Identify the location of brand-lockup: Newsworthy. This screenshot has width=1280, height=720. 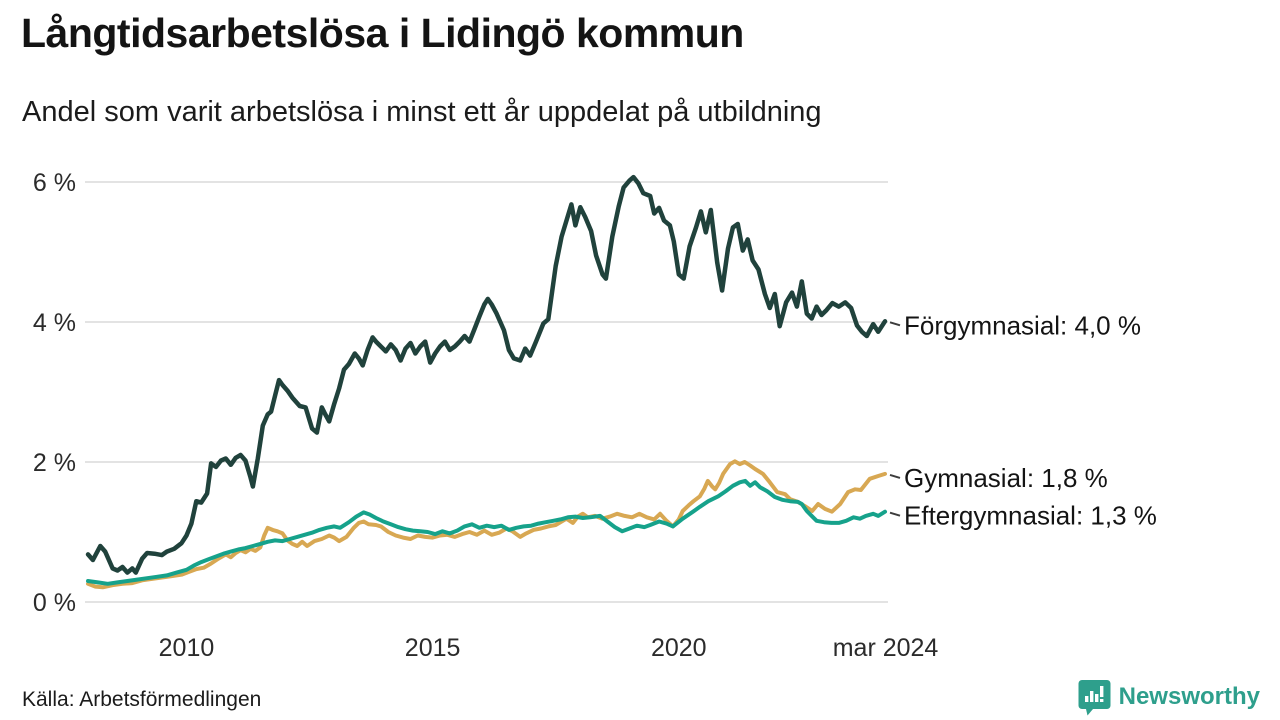
(1169, 697).